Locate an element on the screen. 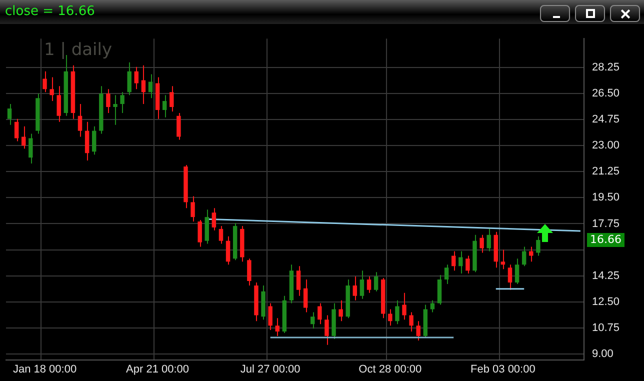 The width and height of the screenshot is (644, 381). x-tick-label: Feb 03 00:00 is located at coordinates (503, 369).